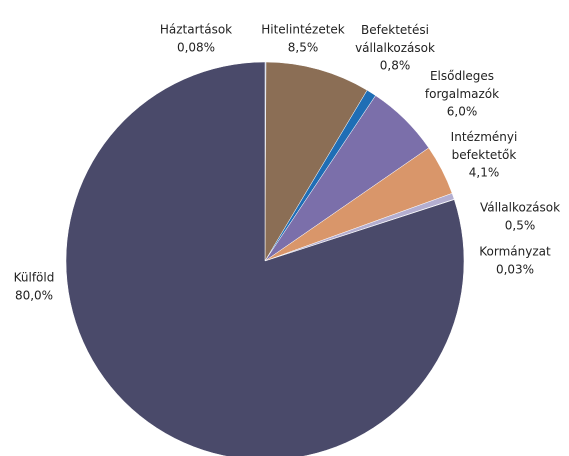  What do you see at coordinates (196, 30) in the screenshot?
I see `slice-label: Háztartások` at bounding box center [196, 30].